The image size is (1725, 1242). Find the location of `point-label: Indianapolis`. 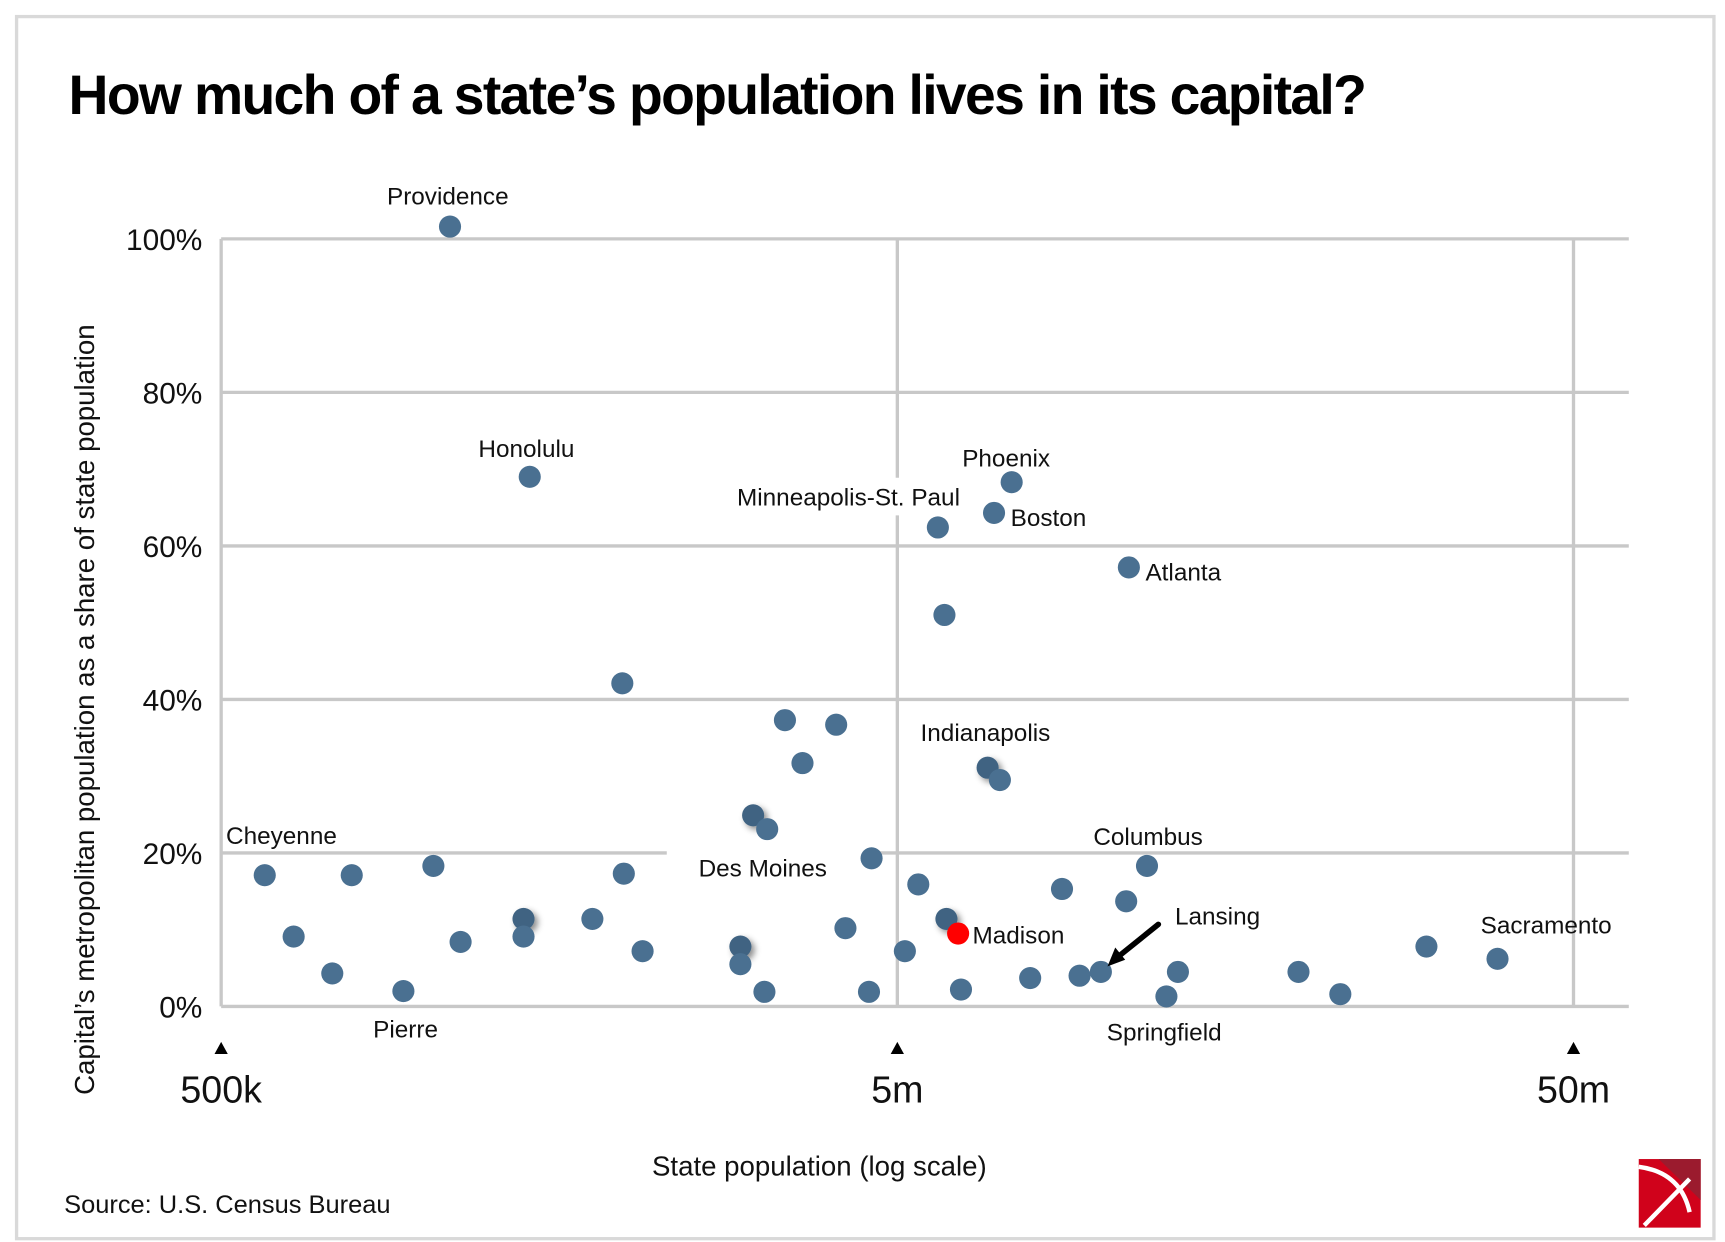

point-label: Indianapolis is located at coordinates (986, 733).